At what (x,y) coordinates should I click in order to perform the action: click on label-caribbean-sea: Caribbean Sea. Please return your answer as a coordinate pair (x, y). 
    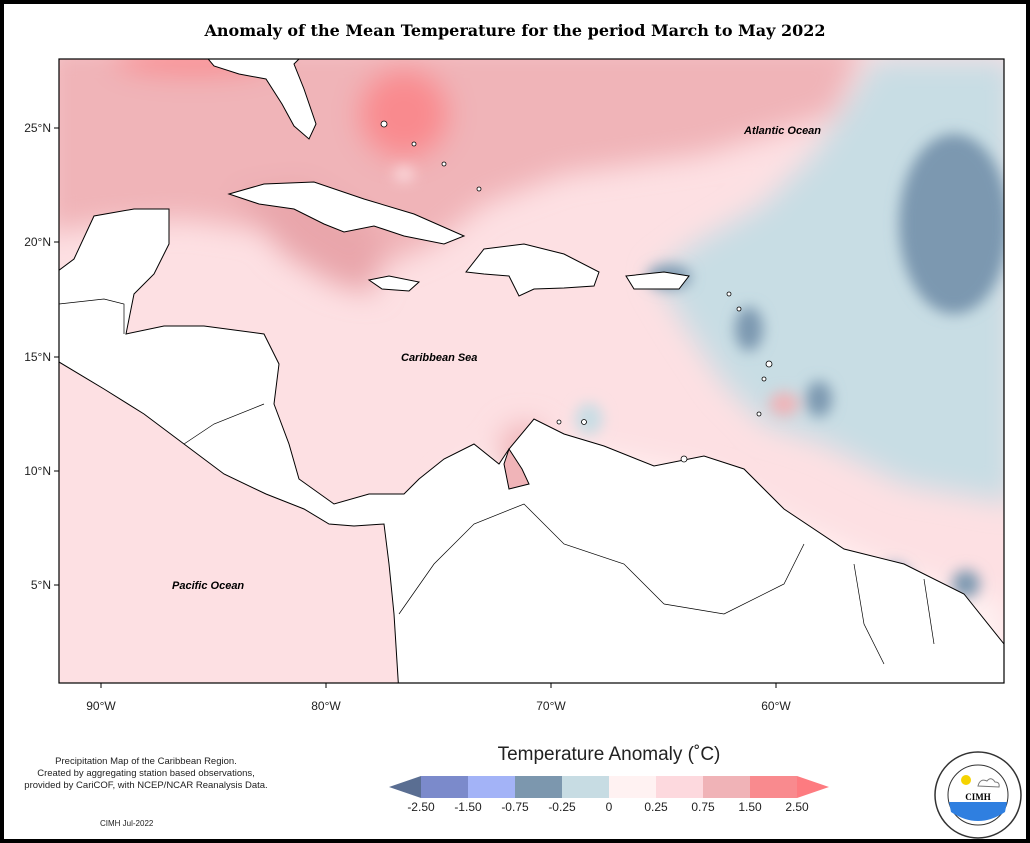
    Looking at the image, I should click on (439, 358).